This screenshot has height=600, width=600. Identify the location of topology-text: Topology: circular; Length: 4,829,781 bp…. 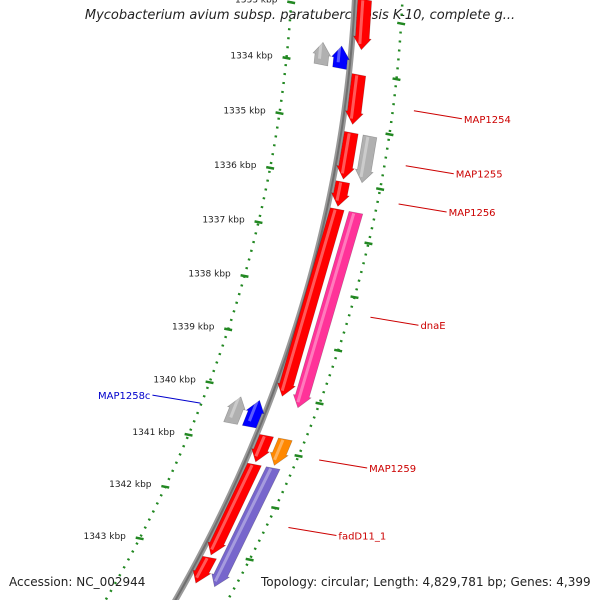
(426, 582).